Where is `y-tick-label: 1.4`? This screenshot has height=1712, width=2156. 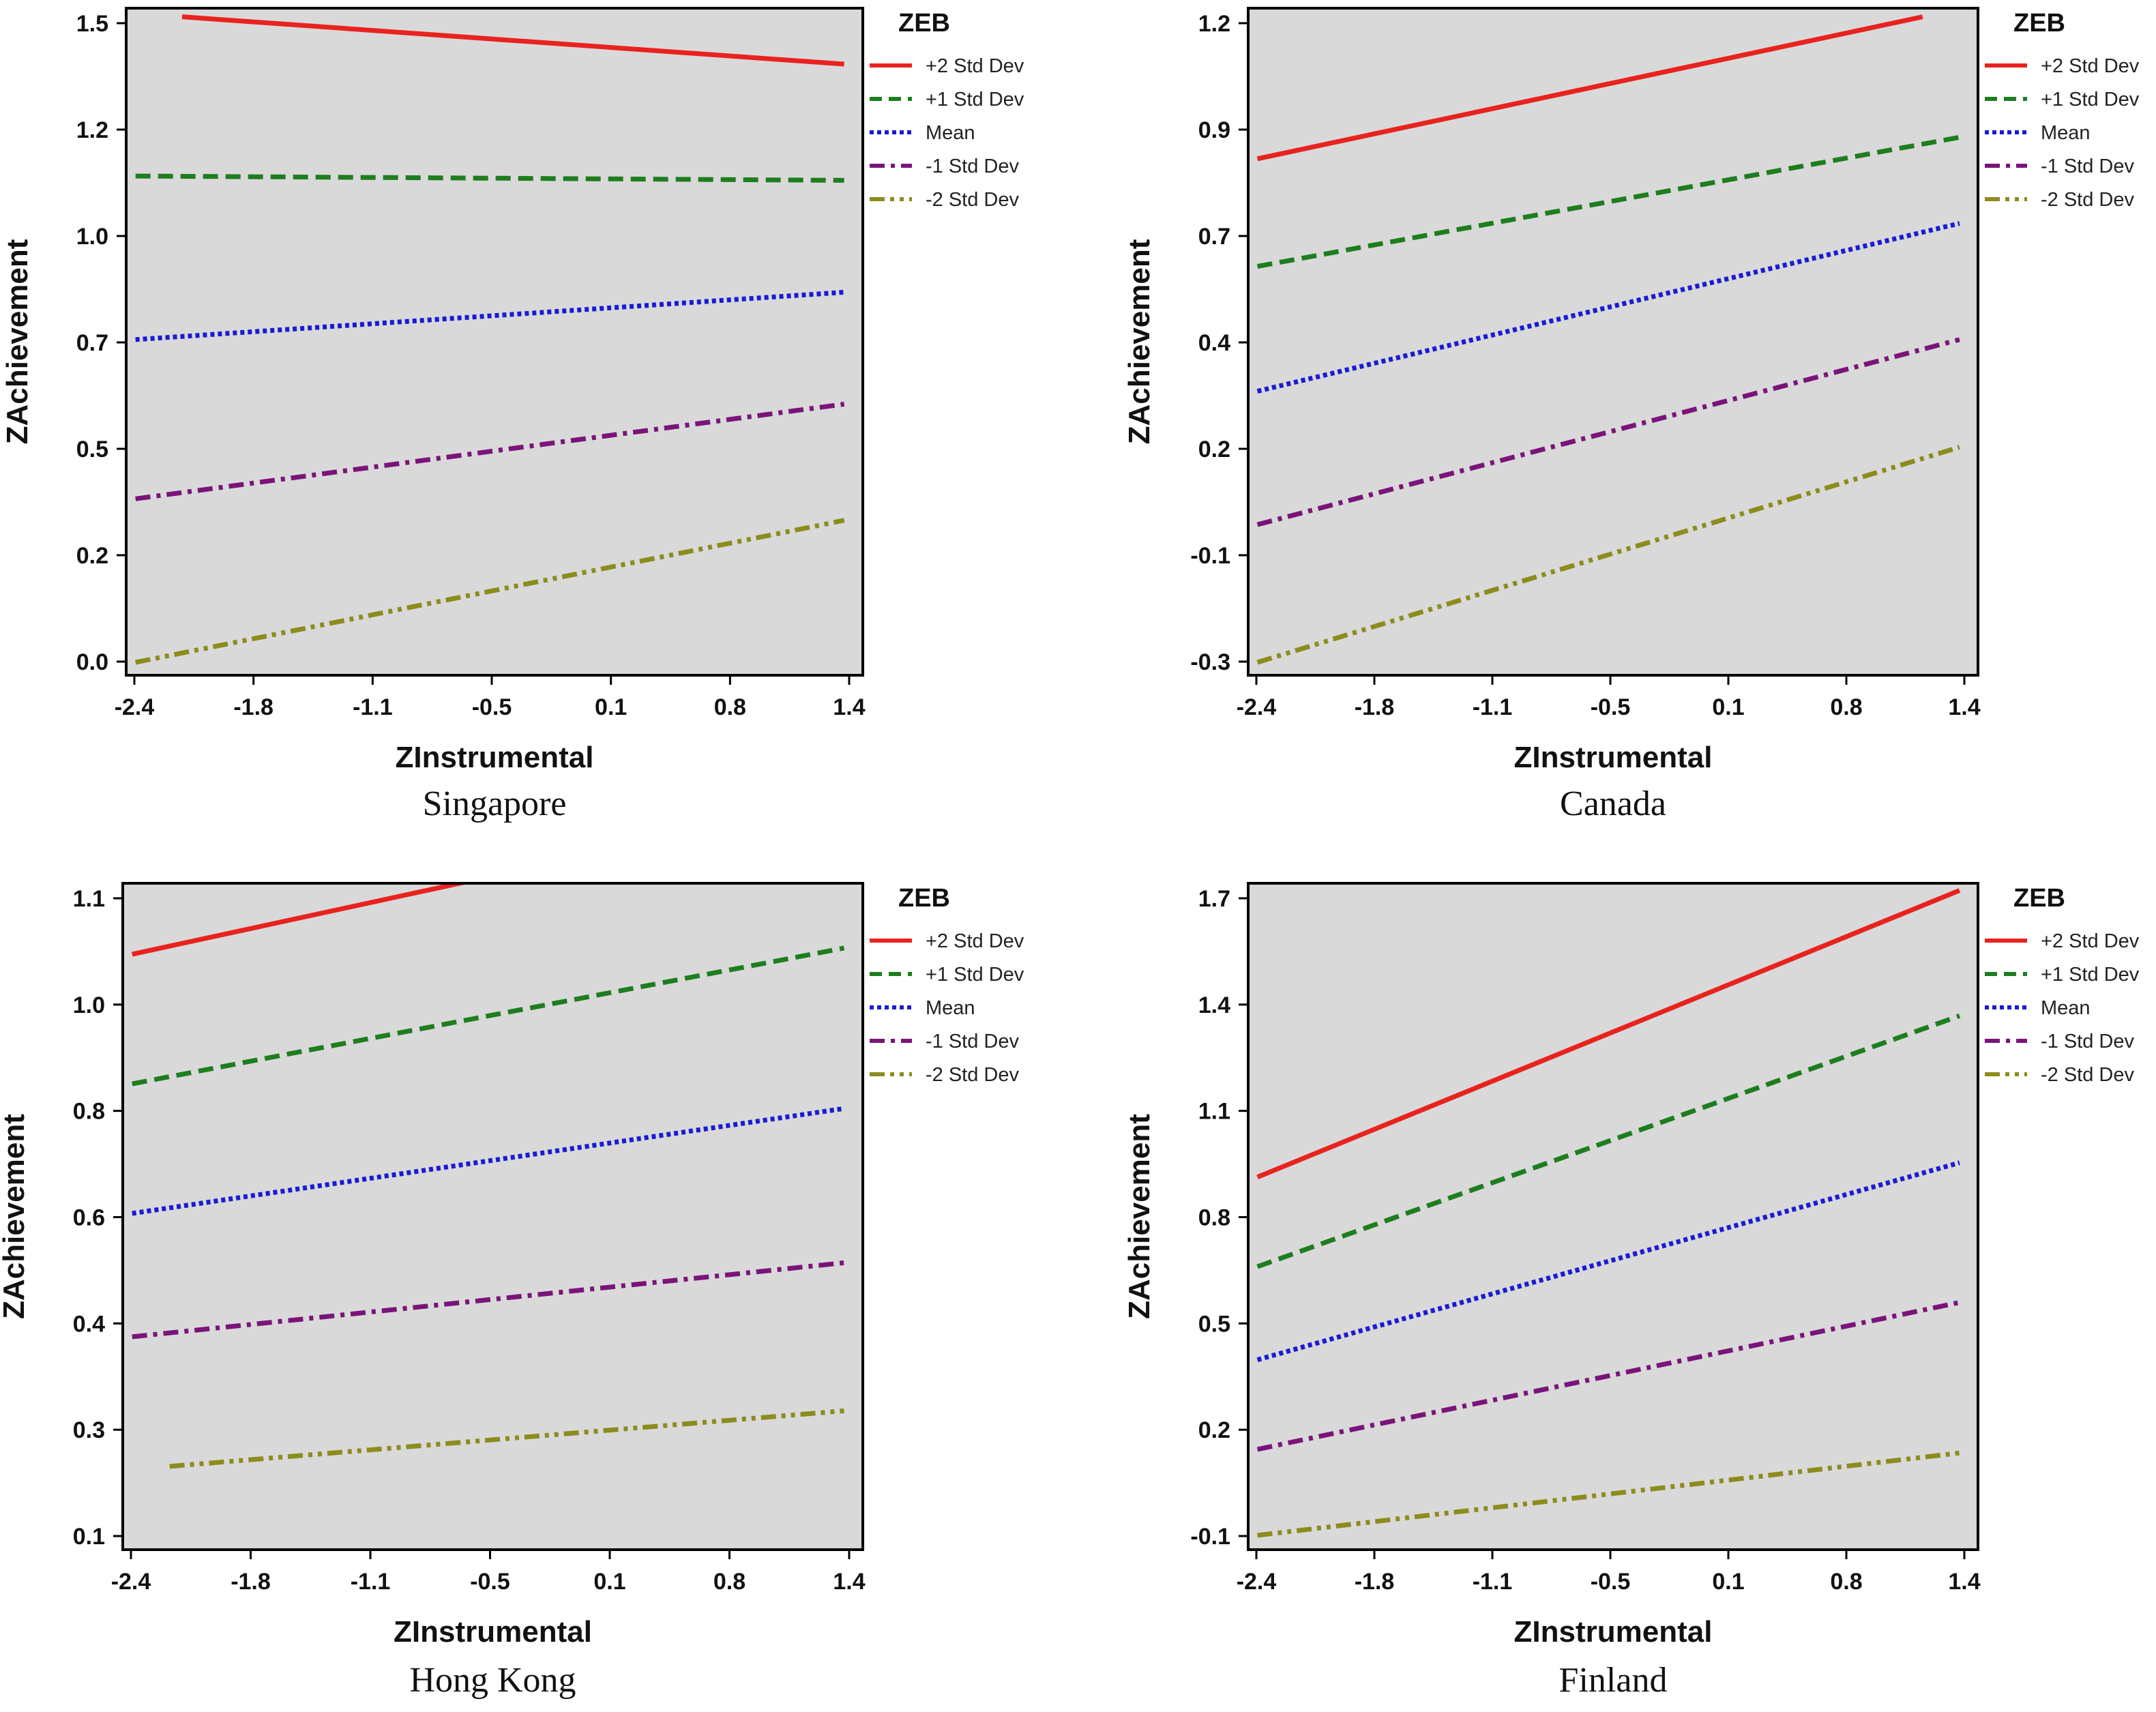
y-tick-label: 1.4 is located at coordinates (1214, 1005).